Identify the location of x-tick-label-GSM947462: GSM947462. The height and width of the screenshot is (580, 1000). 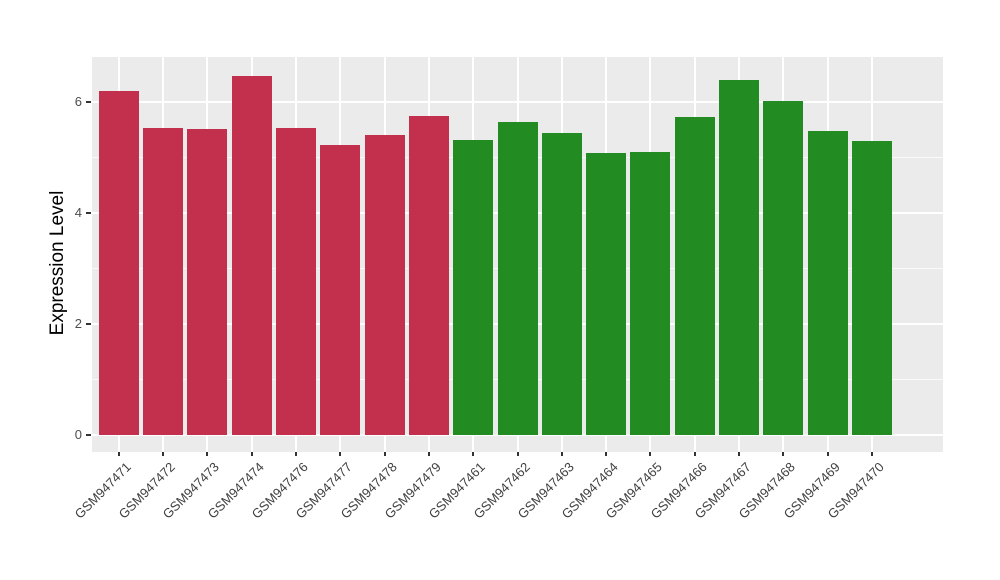
(501, 490).